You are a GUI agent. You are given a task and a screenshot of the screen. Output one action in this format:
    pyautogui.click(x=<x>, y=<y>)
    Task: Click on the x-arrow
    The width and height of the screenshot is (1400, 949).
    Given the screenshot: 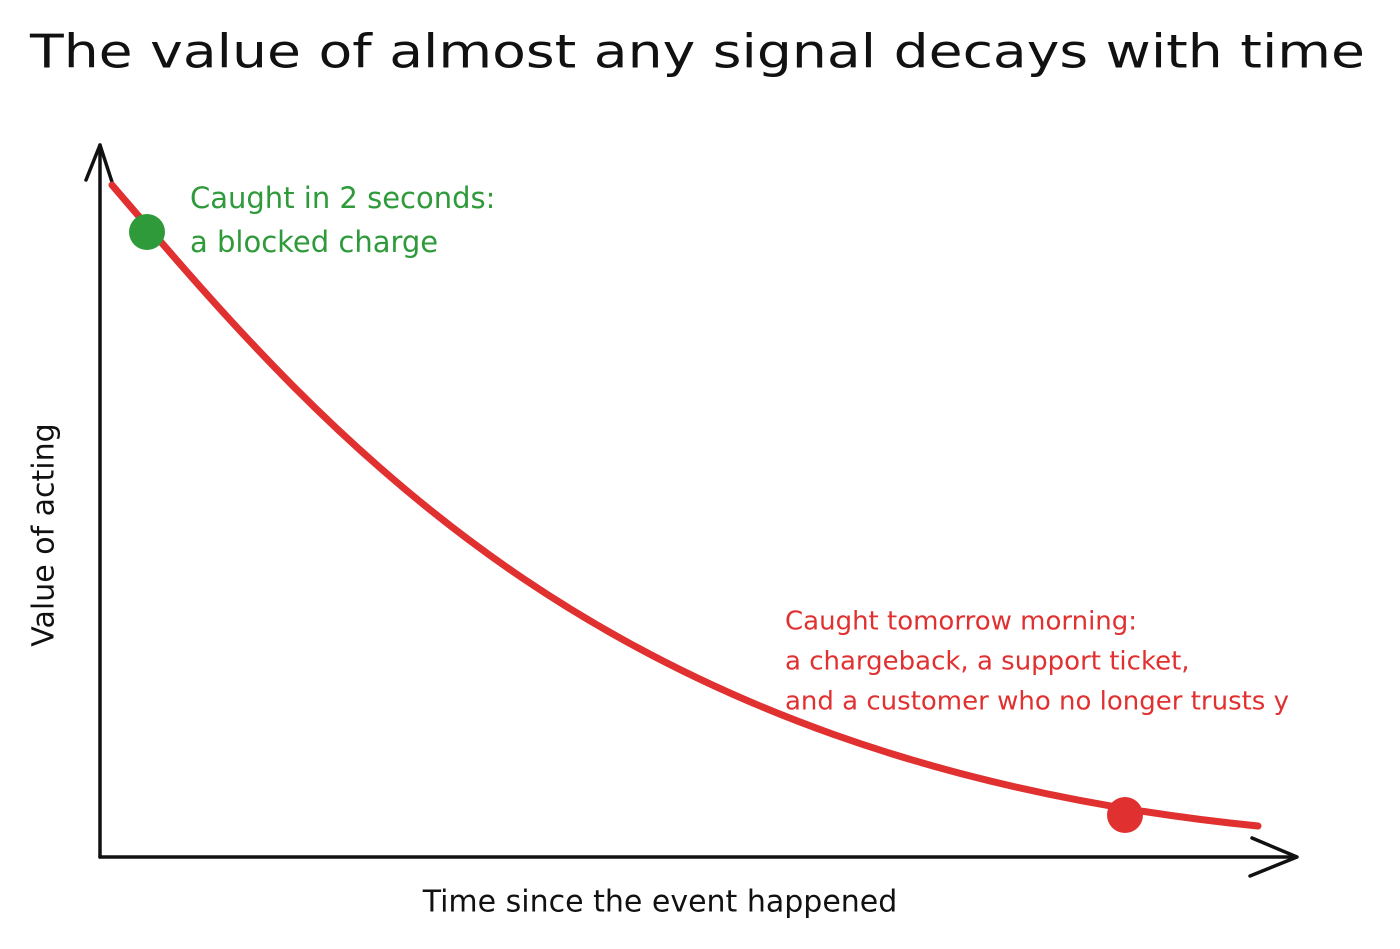 What is the action you would take?
    pyautogui.click(x=1273, y=857)
    